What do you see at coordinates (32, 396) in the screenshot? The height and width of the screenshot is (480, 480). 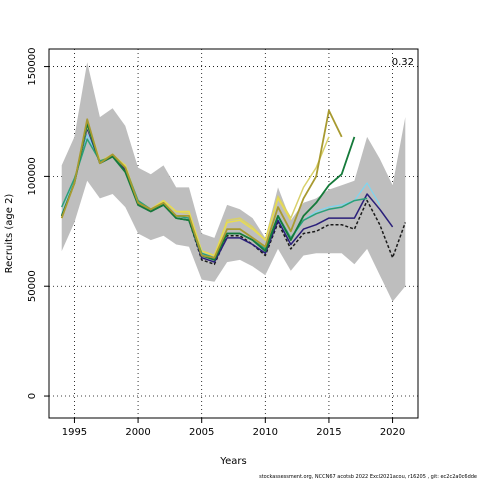 I see `y-tick-label: 0` at bounding box center [32, 396].